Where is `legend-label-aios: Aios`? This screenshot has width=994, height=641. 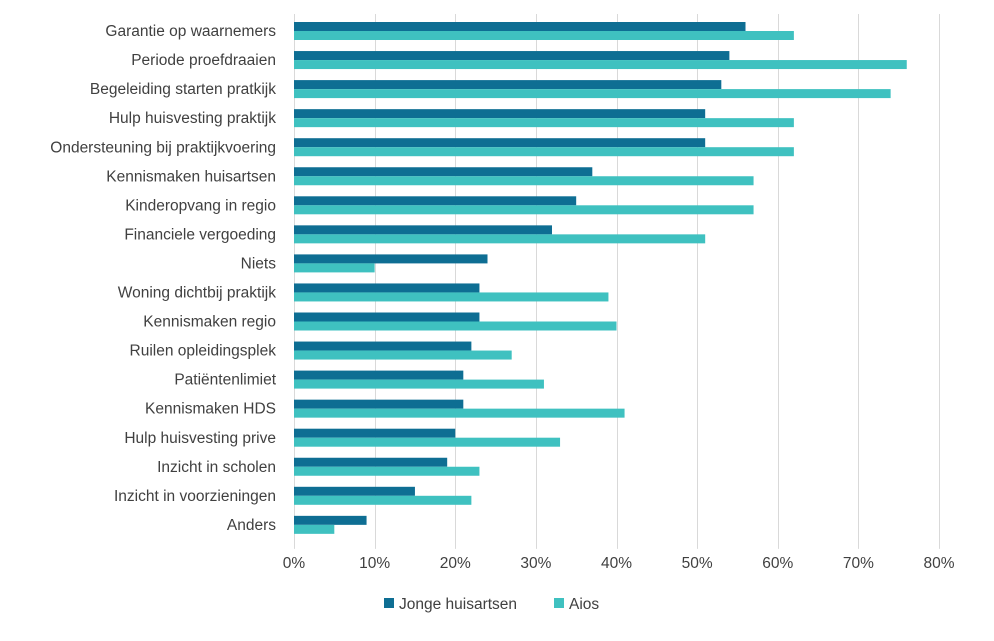 legend-label-aios: Aios is located at coordinates (584, 604).